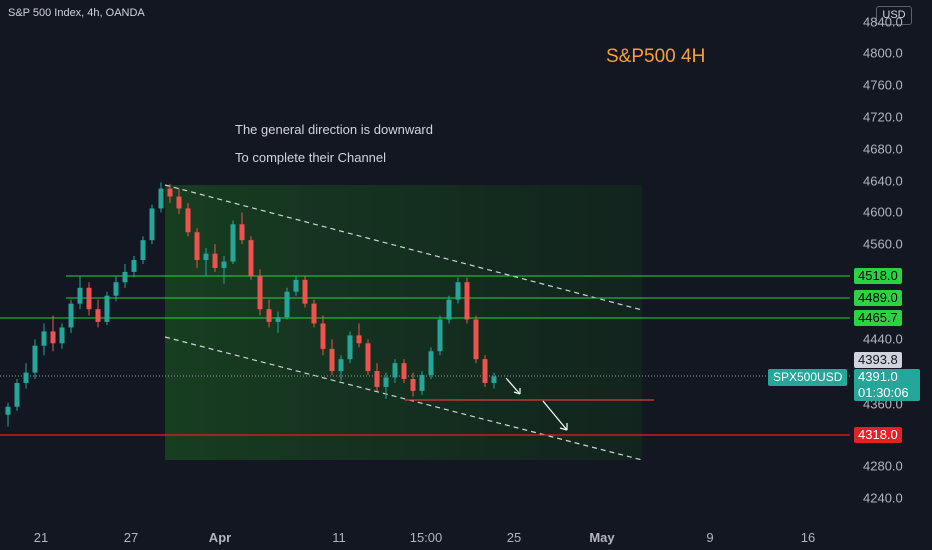 The width and height of the screenshot is (932, 550). What do you see at coordinates (883, 117) in the screenshot?
I see `y-tick: 4720.0` at bounding box center [883, 117].